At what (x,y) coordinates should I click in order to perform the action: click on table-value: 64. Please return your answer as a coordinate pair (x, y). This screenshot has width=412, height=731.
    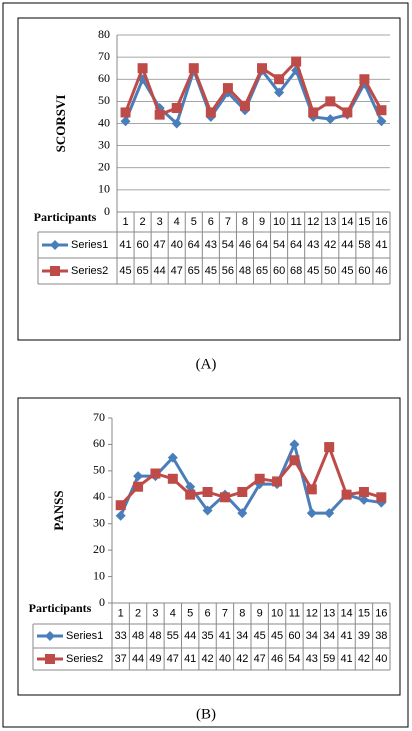
    Looking at the image, I should click on (194, 245).